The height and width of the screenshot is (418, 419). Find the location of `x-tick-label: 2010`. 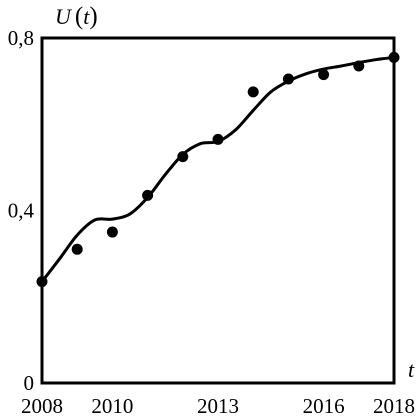

x-tick-label: 2010 is located at coordinates (112, 406).